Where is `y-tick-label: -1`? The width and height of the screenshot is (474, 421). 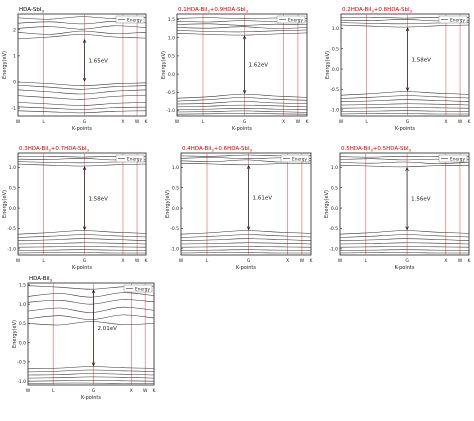 y-tick-label: -1 is located at coordinates (14, 109).